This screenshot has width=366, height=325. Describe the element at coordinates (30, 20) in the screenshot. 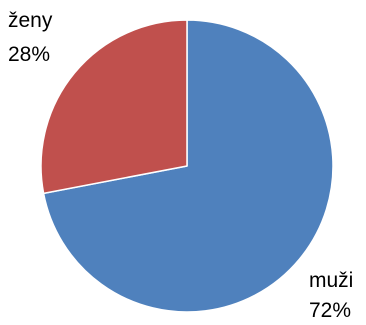

I see `slice-label-zeny: ženy` at that location.